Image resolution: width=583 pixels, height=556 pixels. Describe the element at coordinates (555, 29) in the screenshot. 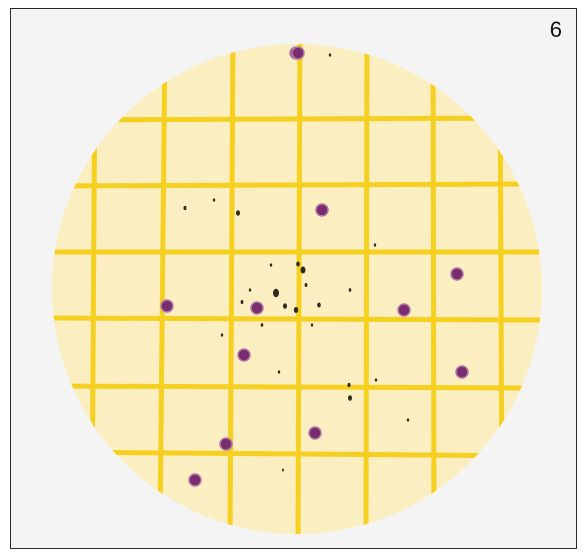

I see `panel-number: 6` at that location.